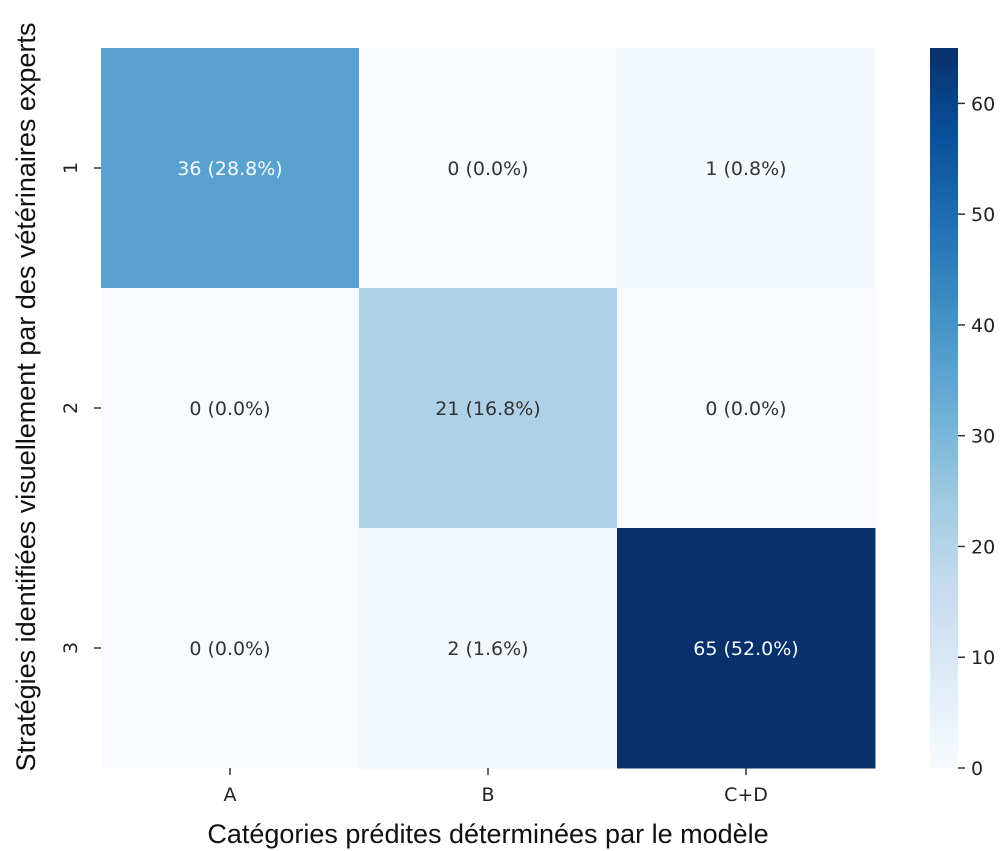 The image size is (1004, 851). I want to click on y-tick-label: 2, so click(71, 408).